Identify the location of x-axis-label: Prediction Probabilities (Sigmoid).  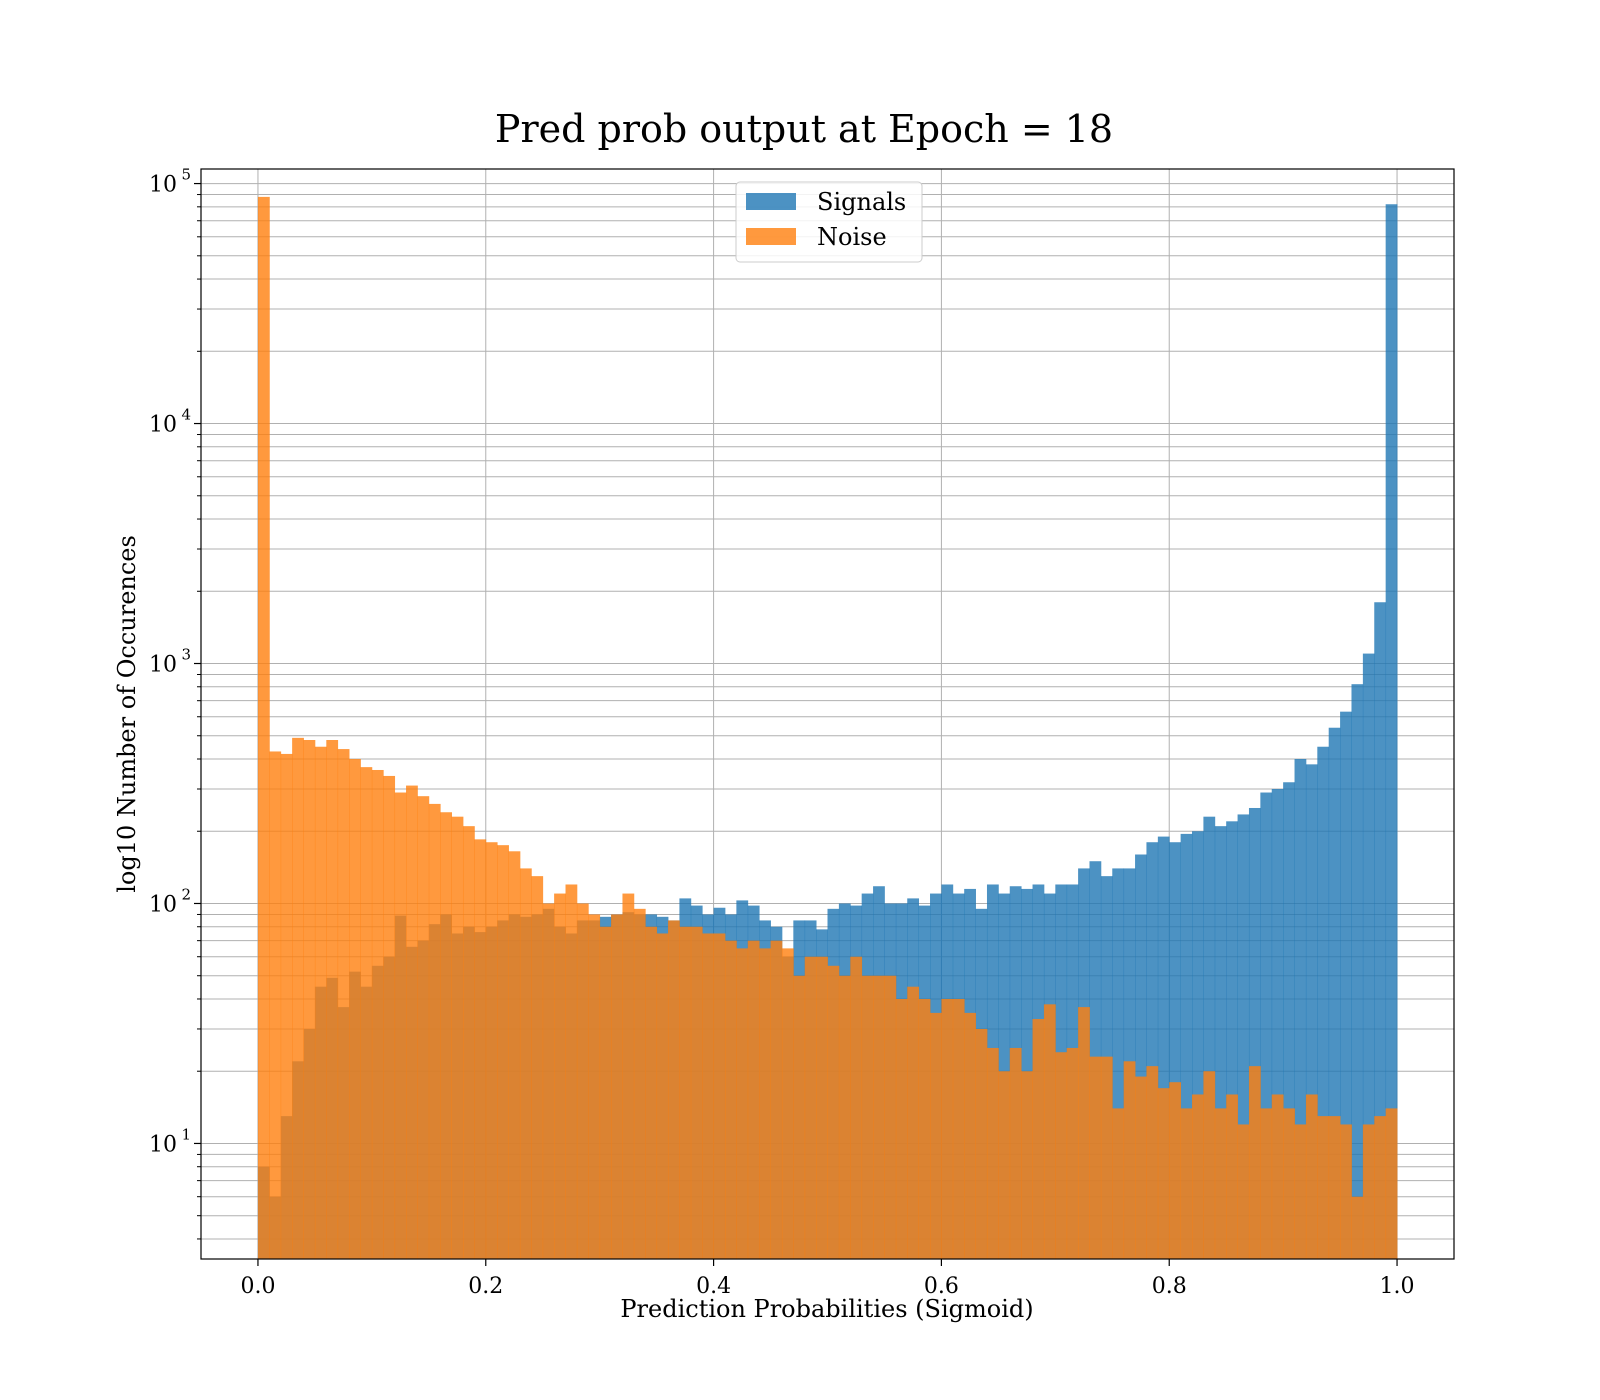
(826, 1309).